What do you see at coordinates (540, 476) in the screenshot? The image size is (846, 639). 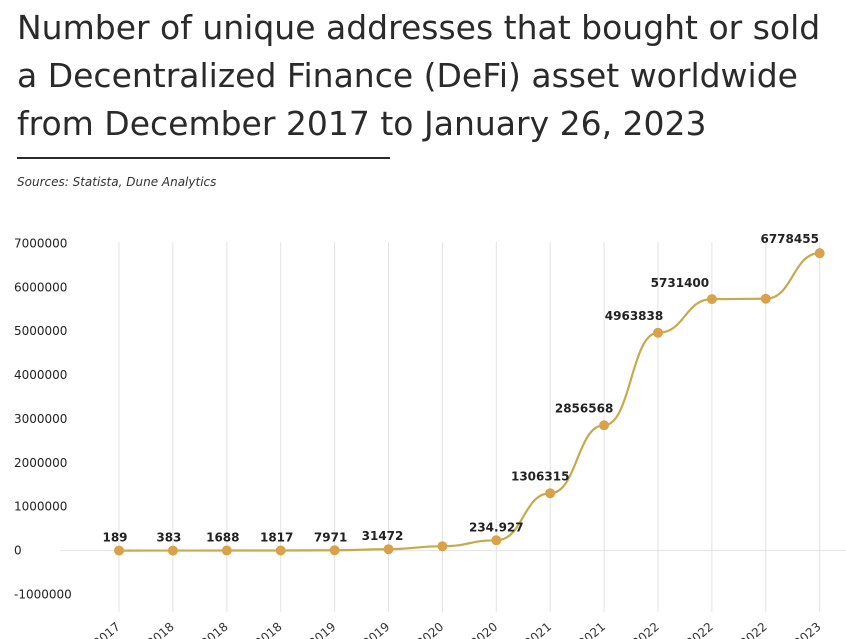 I see `data-label: 1306315` at bounding box center [540, 476].